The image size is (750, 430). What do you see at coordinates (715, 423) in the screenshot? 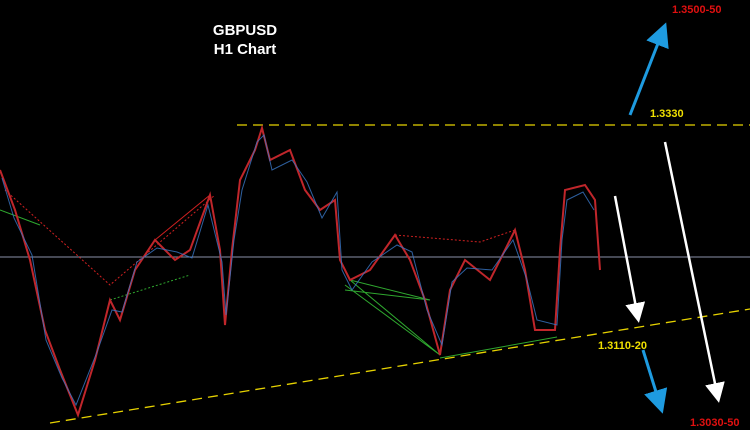
I see `level-label: 1.3030-50` at bounding box center [715, 423].